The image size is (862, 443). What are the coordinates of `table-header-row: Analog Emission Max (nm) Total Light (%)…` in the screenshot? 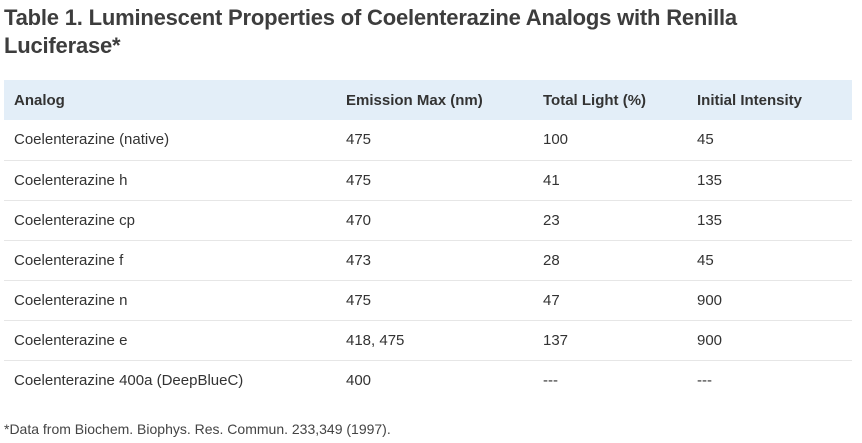 It's located at (428, 100).